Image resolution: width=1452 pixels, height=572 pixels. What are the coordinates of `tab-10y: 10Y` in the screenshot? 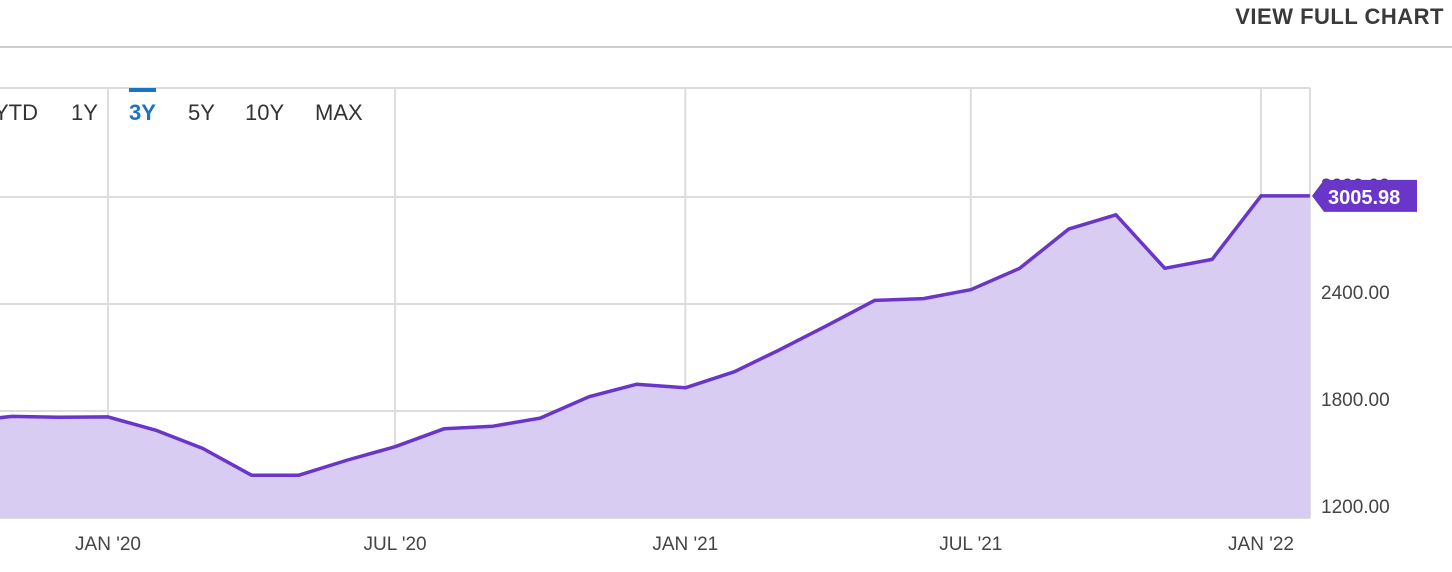 It's located at (265, 112).